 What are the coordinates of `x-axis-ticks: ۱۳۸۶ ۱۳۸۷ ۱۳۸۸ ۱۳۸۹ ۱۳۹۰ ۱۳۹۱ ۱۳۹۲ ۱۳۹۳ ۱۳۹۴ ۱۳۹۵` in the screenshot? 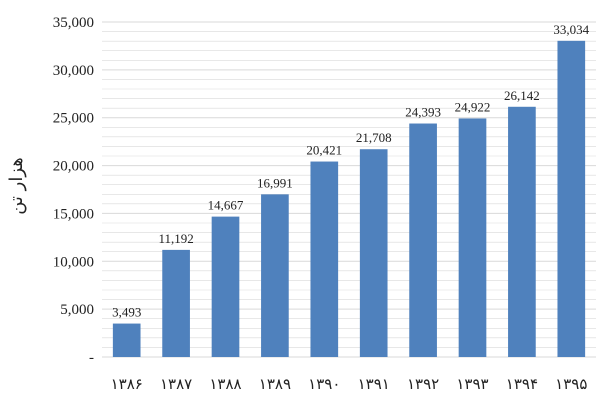 It's located at (349, 385).